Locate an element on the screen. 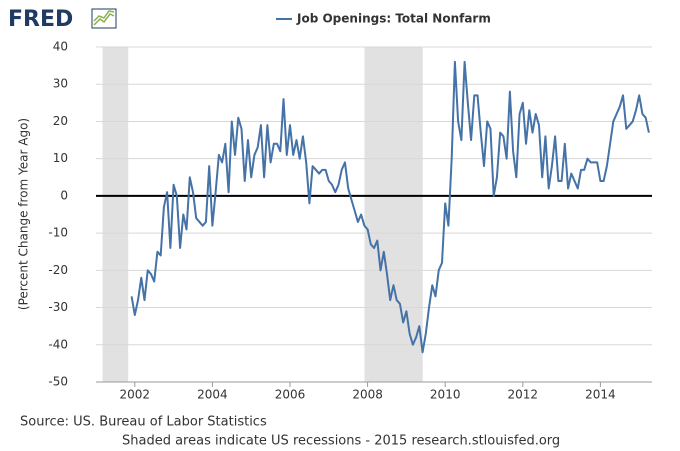 The height and width of the screenshot is (451, 680). y-tick-label: -10 is located at coordinates (58, 233).